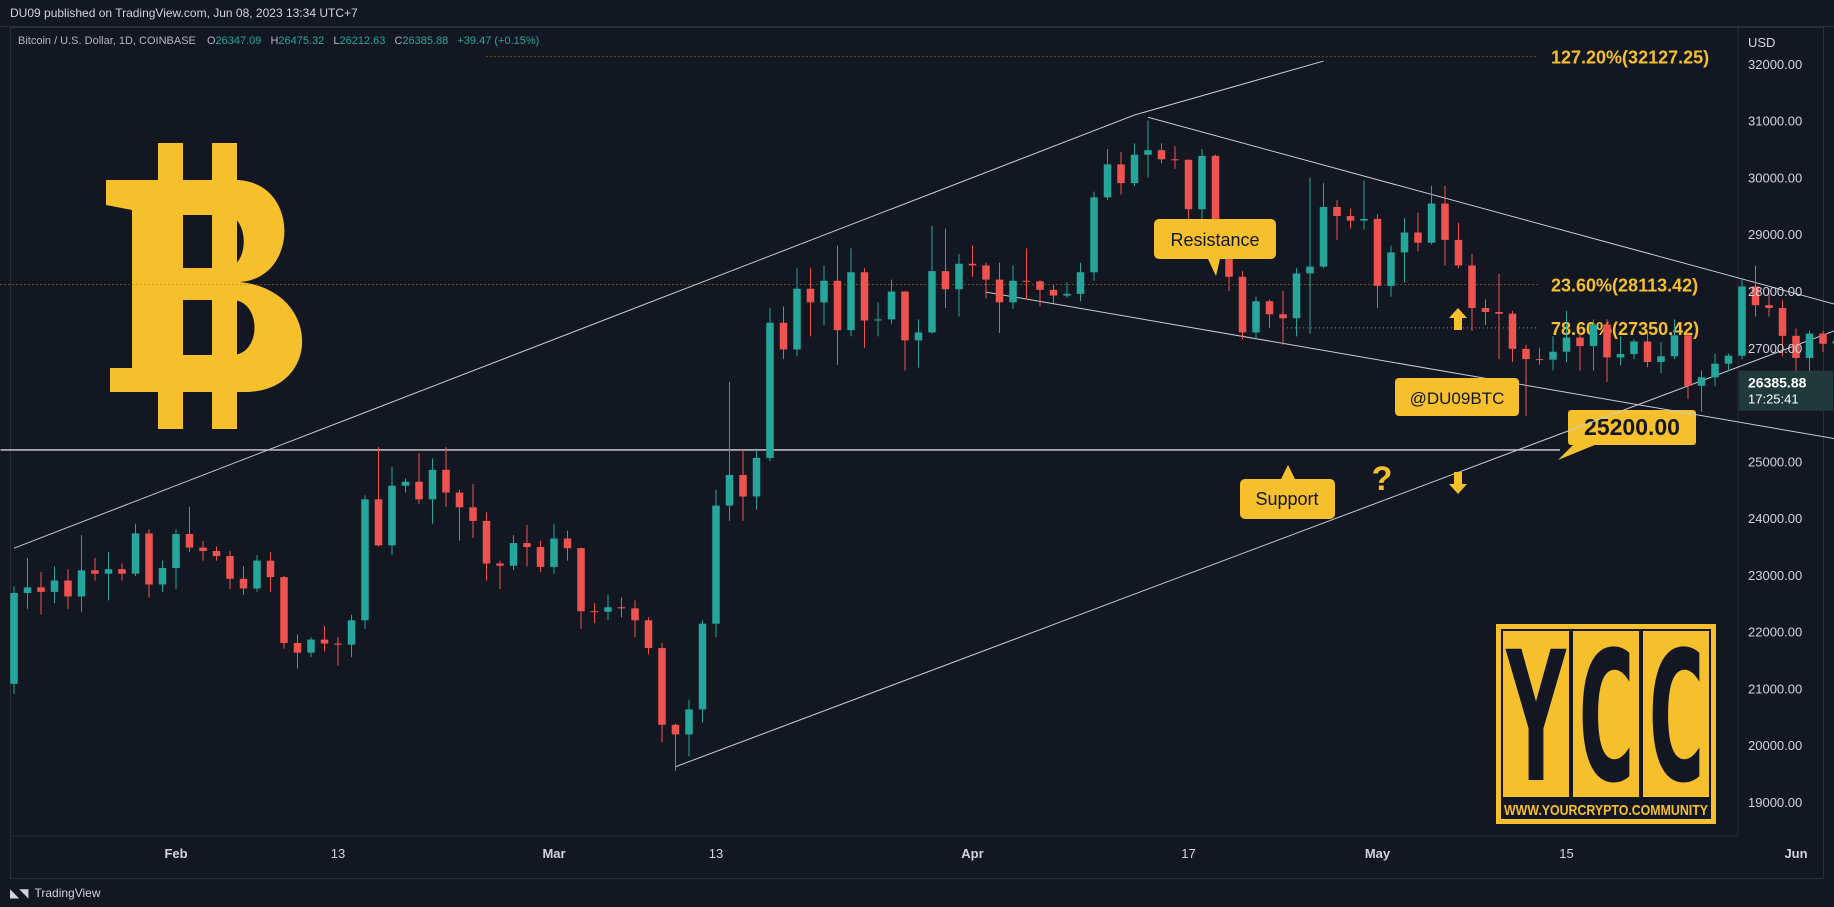  Describe the element at coordinates (1775, 121) in the screenshot. I see `price-tick-label: 31000.00` at that location.